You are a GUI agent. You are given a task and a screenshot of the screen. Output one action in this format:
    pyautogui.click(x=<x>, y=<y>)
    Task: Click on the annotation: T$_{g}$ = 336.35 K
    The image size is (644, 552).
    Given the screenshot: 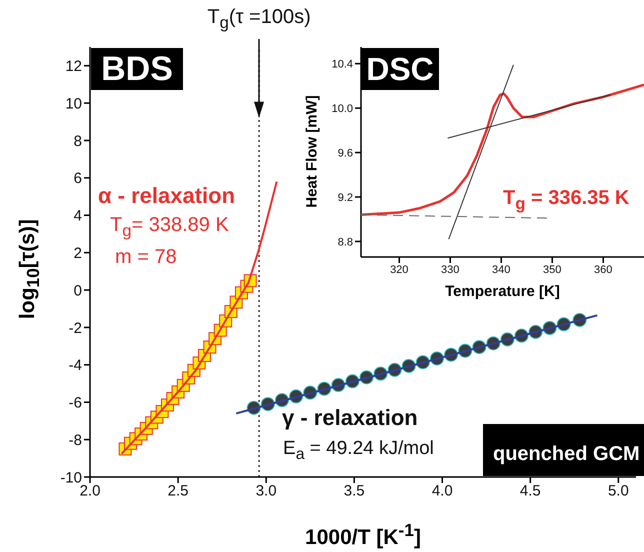 What is the action you would take?
    pyautogui.click(x=566, y=200)
    